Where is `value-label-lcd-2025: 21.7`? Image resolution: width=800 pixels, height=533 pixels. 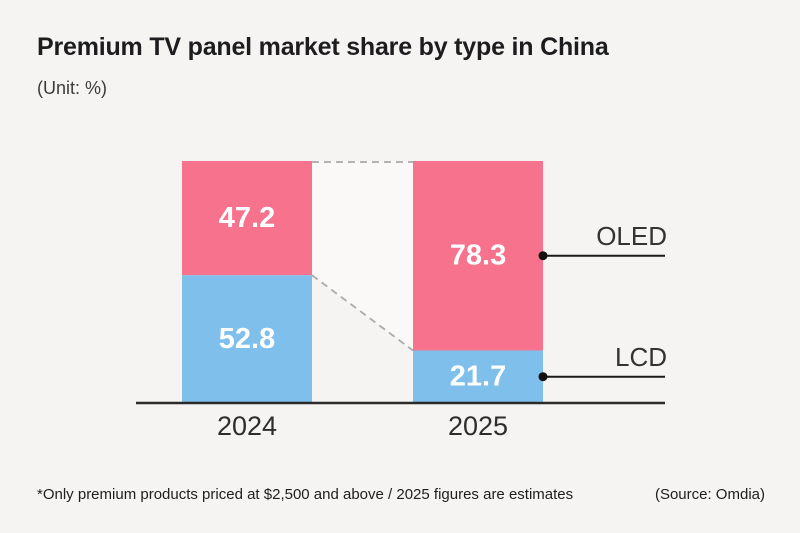 value-label-lcd-2025: 21.7 is located at coordinates (478, 377).